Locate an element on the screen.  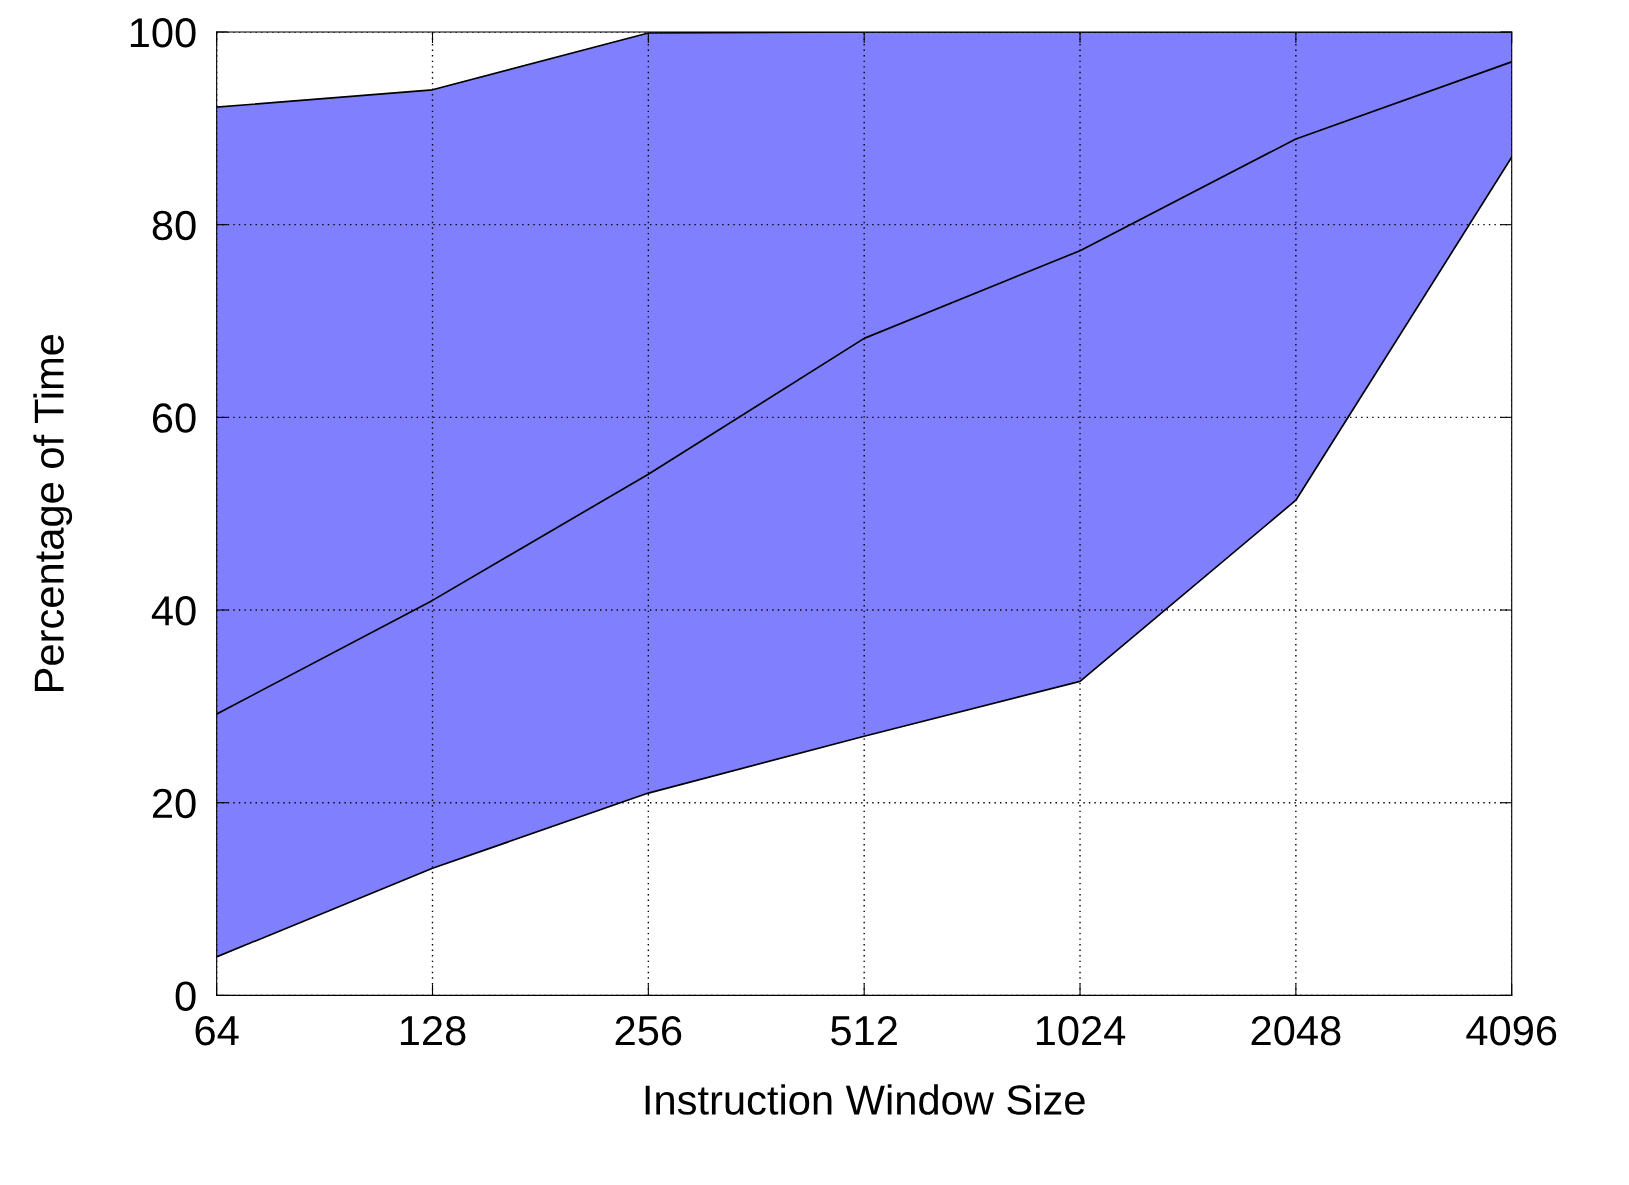
x-tick-label: 4096 is located at coordinates (1511, 1030).